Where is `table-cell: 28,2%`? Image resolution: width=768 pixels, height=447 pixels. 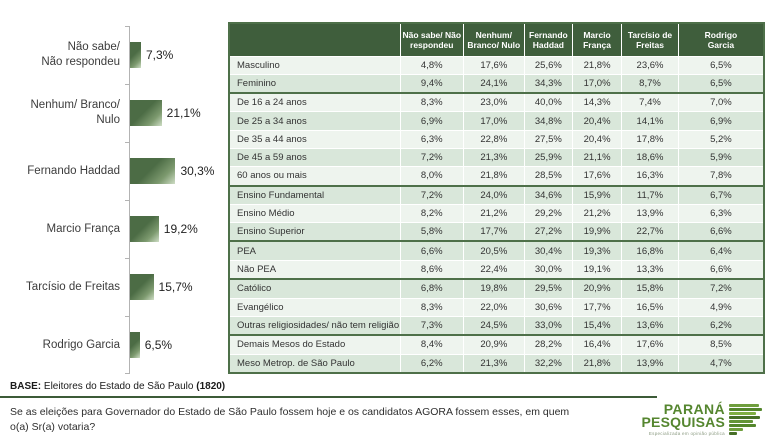
table-cell: 28,2% is located at coordinates (548, 344).